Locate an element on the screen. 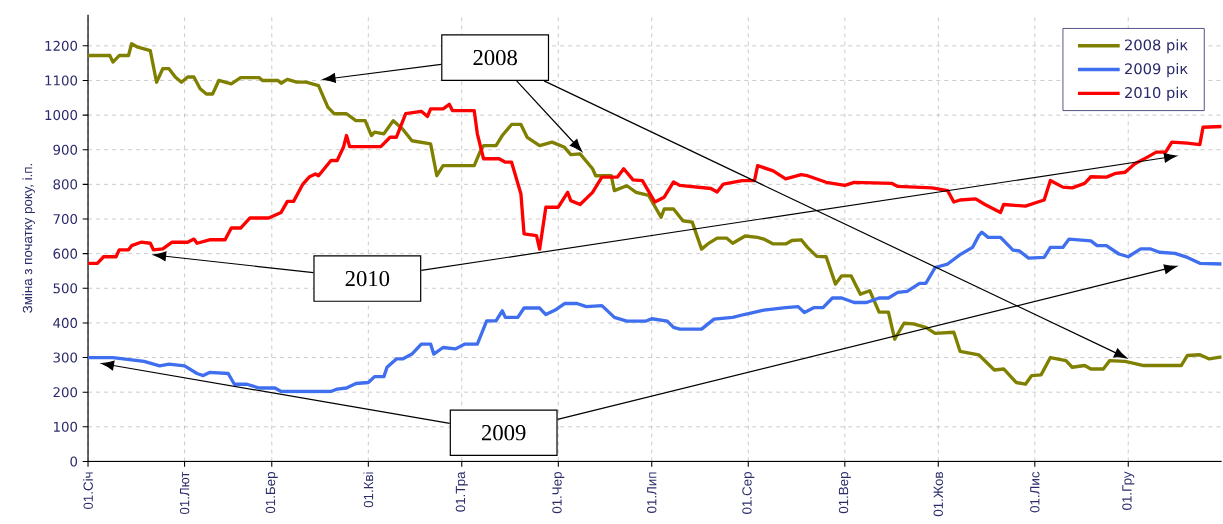 The width and height of the screenshot is (1223, 524). y-tick-label: 800 is located at coordinates (65, 184).